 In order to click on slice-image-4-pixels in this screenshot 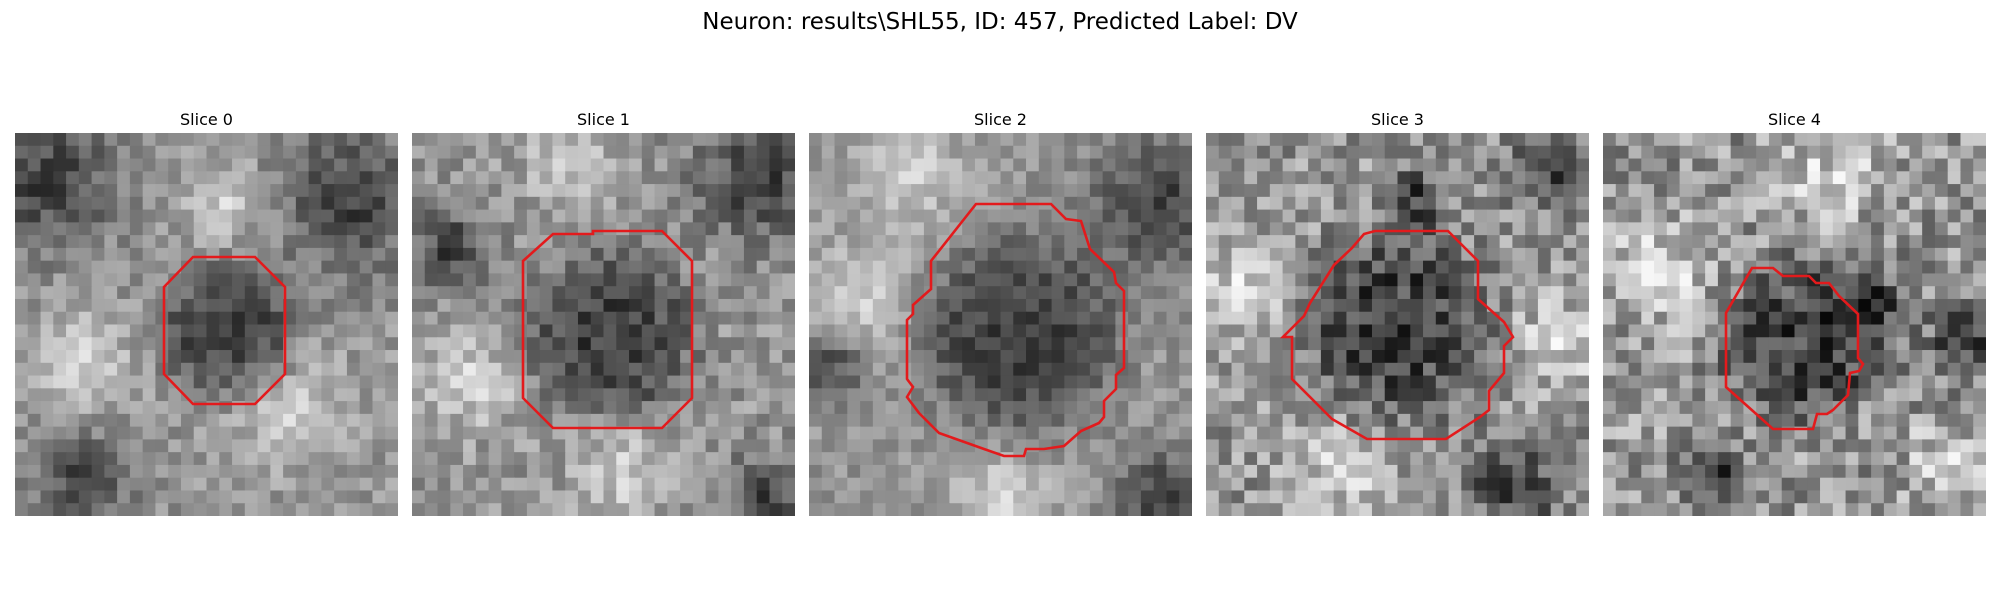, I will do `click(1794, 324)`.